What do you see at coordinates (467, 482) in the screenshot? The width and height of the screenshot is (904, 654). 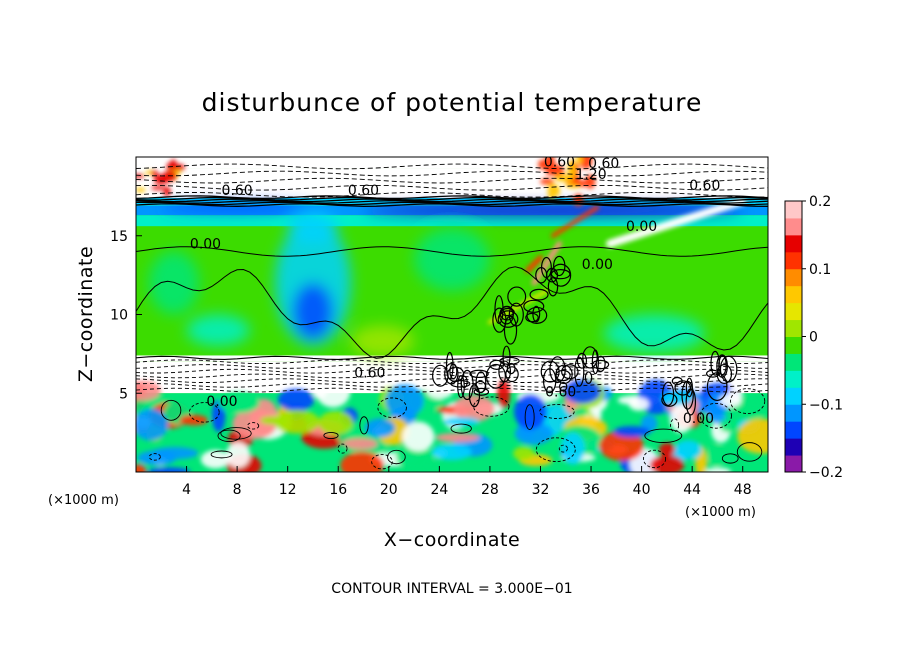 I see `x-axis-ticks: 4 8 12 16 20 24 28 32 36 40 44 48` at bounding box center [467, 482].